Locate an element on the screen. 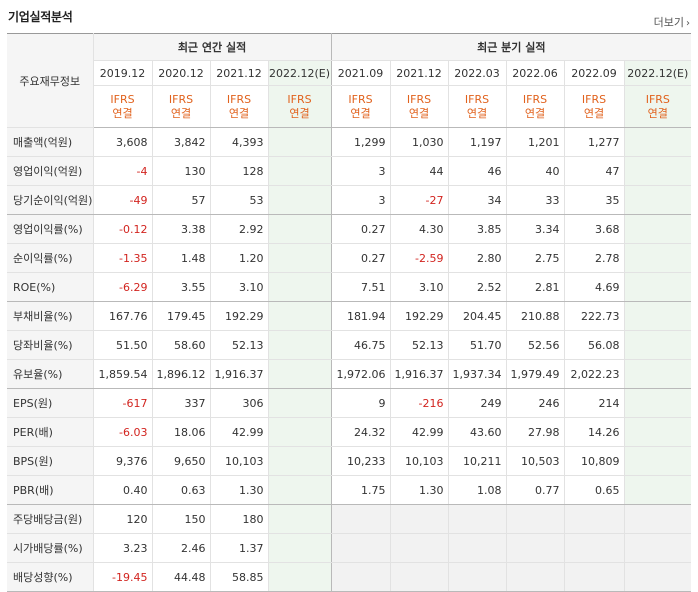  cell-value: 1,937.34 is located at coordinates (477, 374).